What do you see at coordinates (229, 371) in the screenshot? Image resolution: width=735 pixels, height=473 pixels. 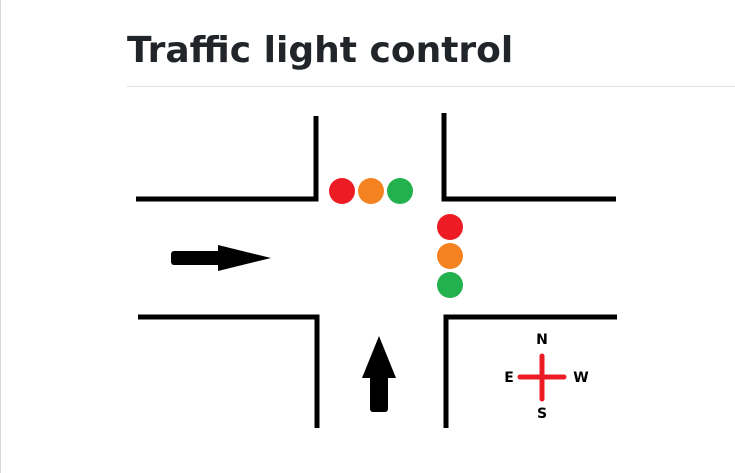 I see `road-edge-bottom-left` at bounding box center [229, 371].